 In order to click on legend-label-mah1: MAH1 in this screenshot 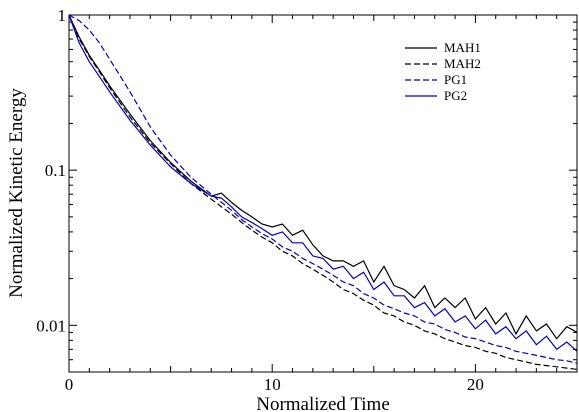, I will do `click(462, 47)`.